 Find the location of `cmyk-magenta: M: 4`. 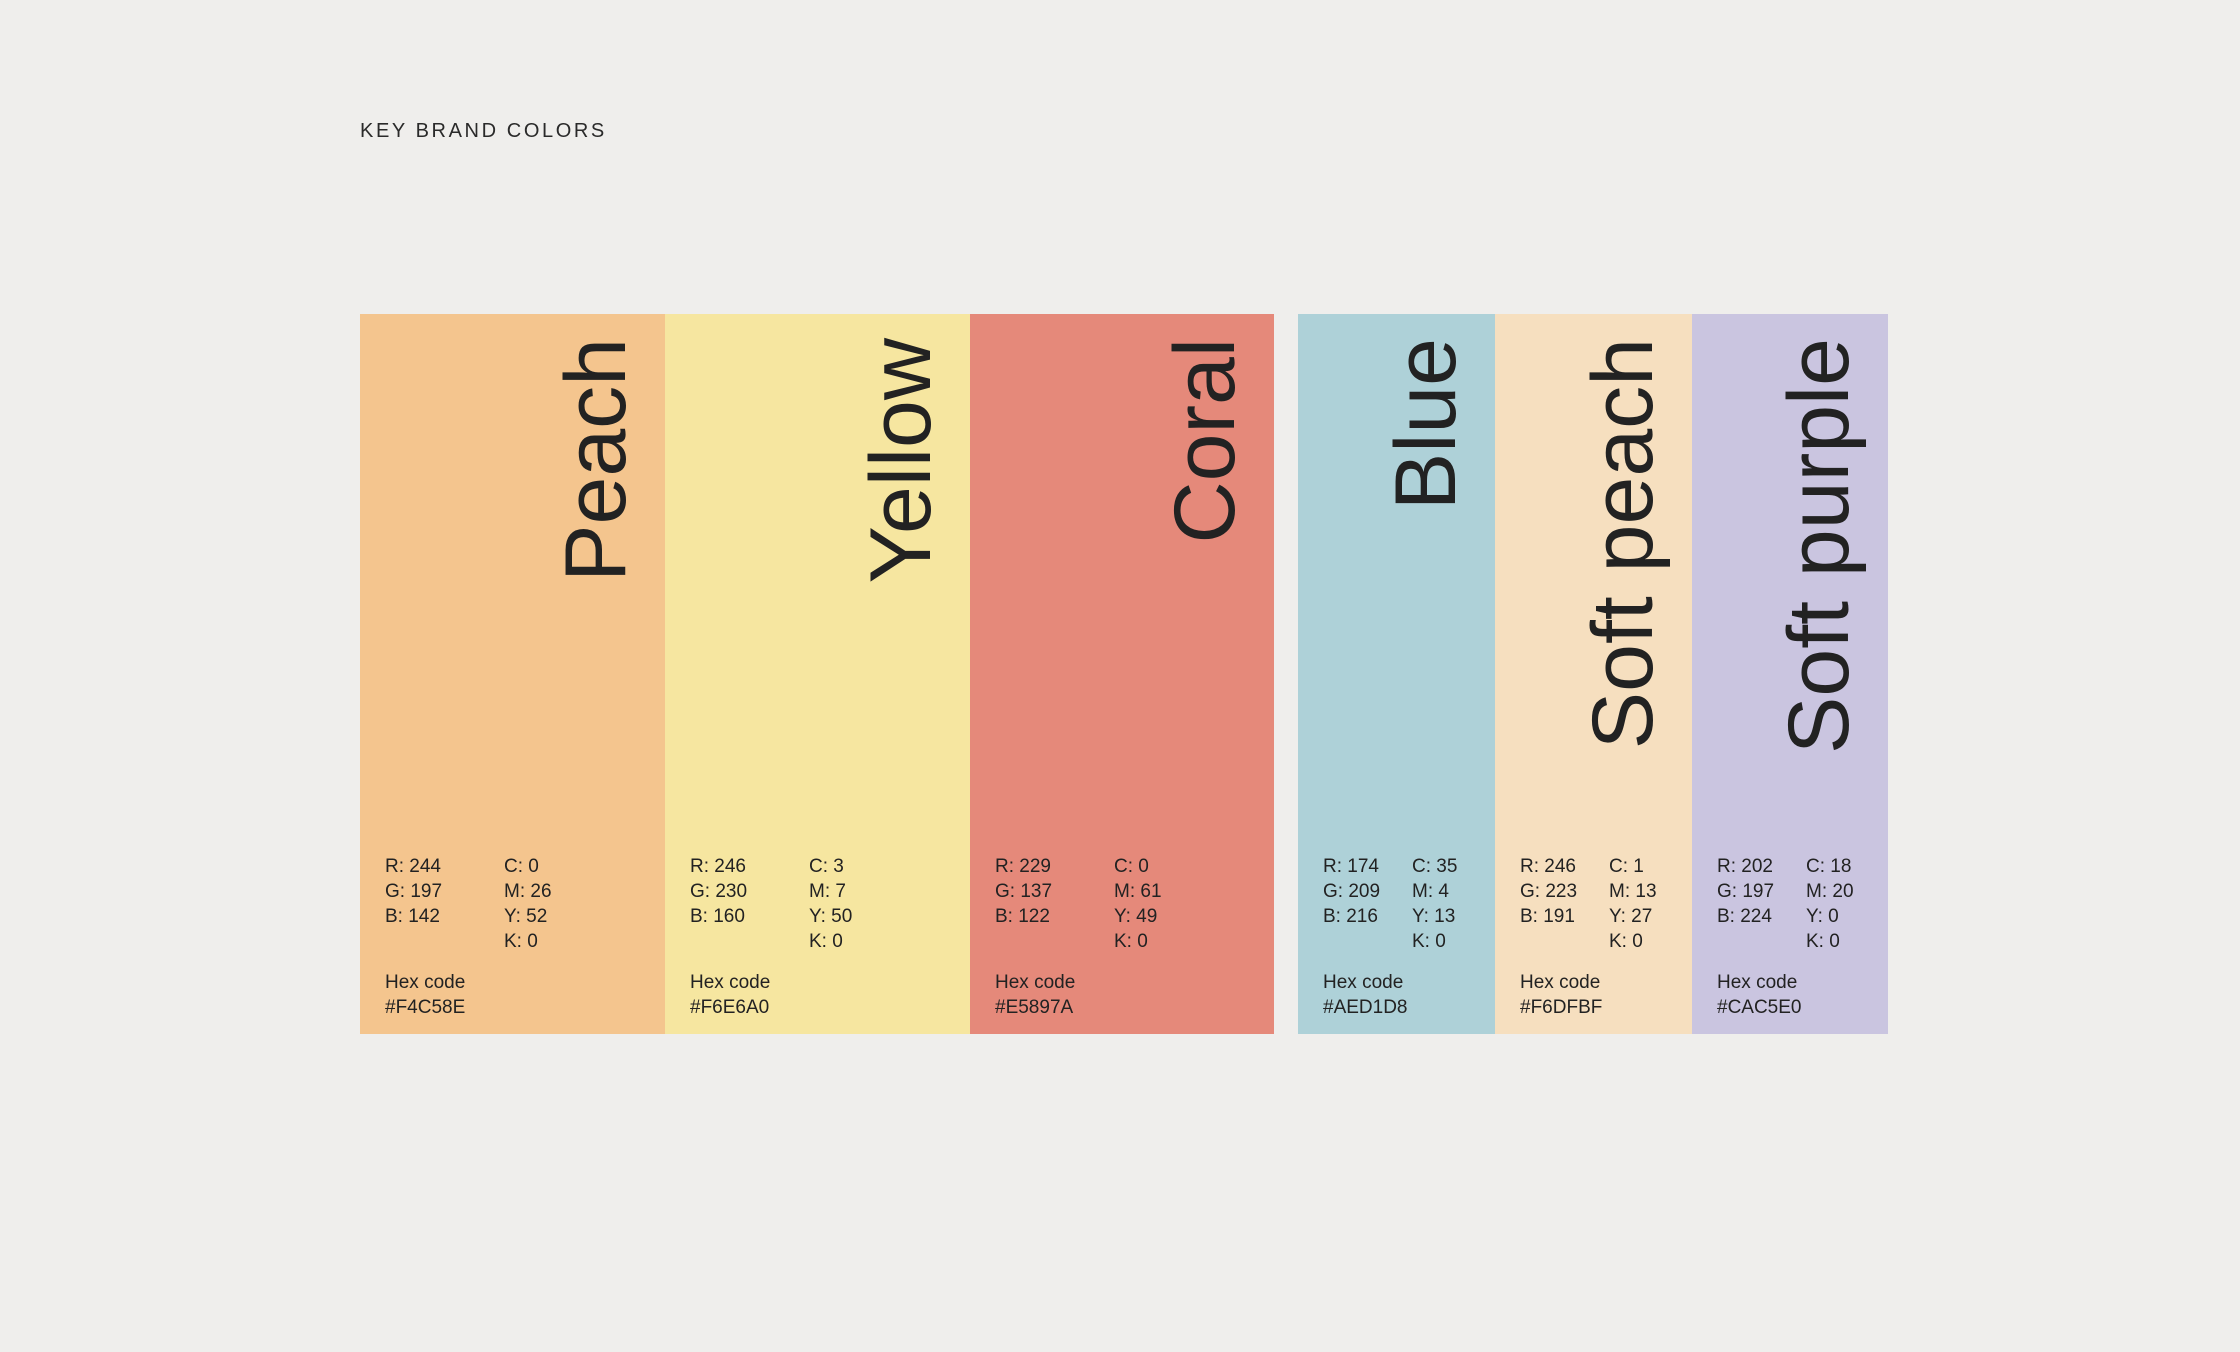

cmyk-magenta: M: 4 is located at coordinates (1430, 891).